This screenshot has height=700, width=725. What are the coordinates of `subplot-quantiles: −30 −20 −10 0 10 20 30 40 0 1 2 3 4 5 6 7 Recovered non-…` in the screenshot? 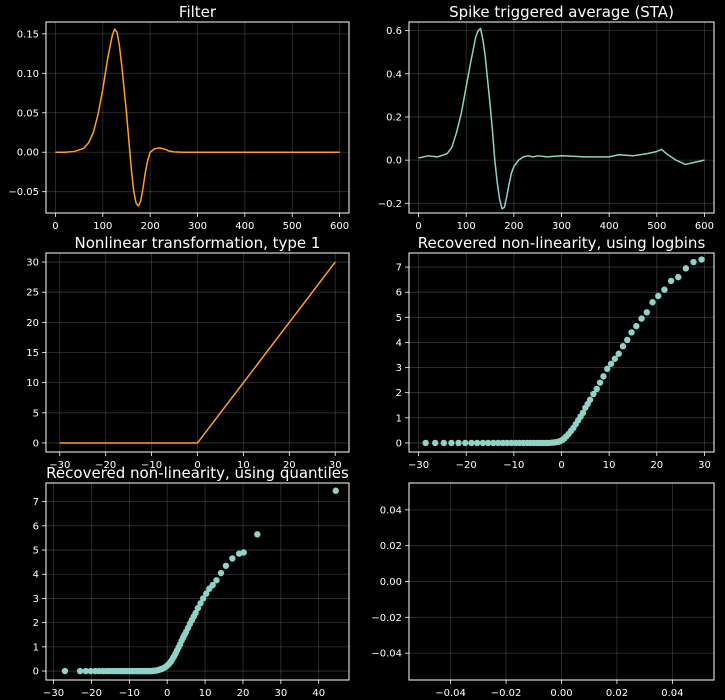 It's located at (191, 581).